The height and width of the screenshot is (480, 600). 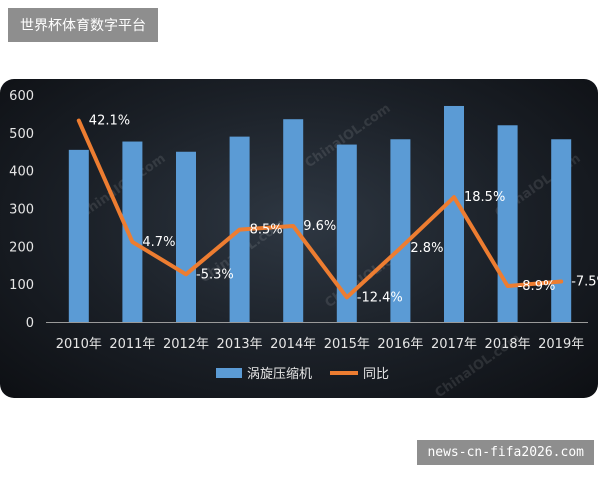 I want to click on x-tick-label: 2013年, so click(x=240, y=344).